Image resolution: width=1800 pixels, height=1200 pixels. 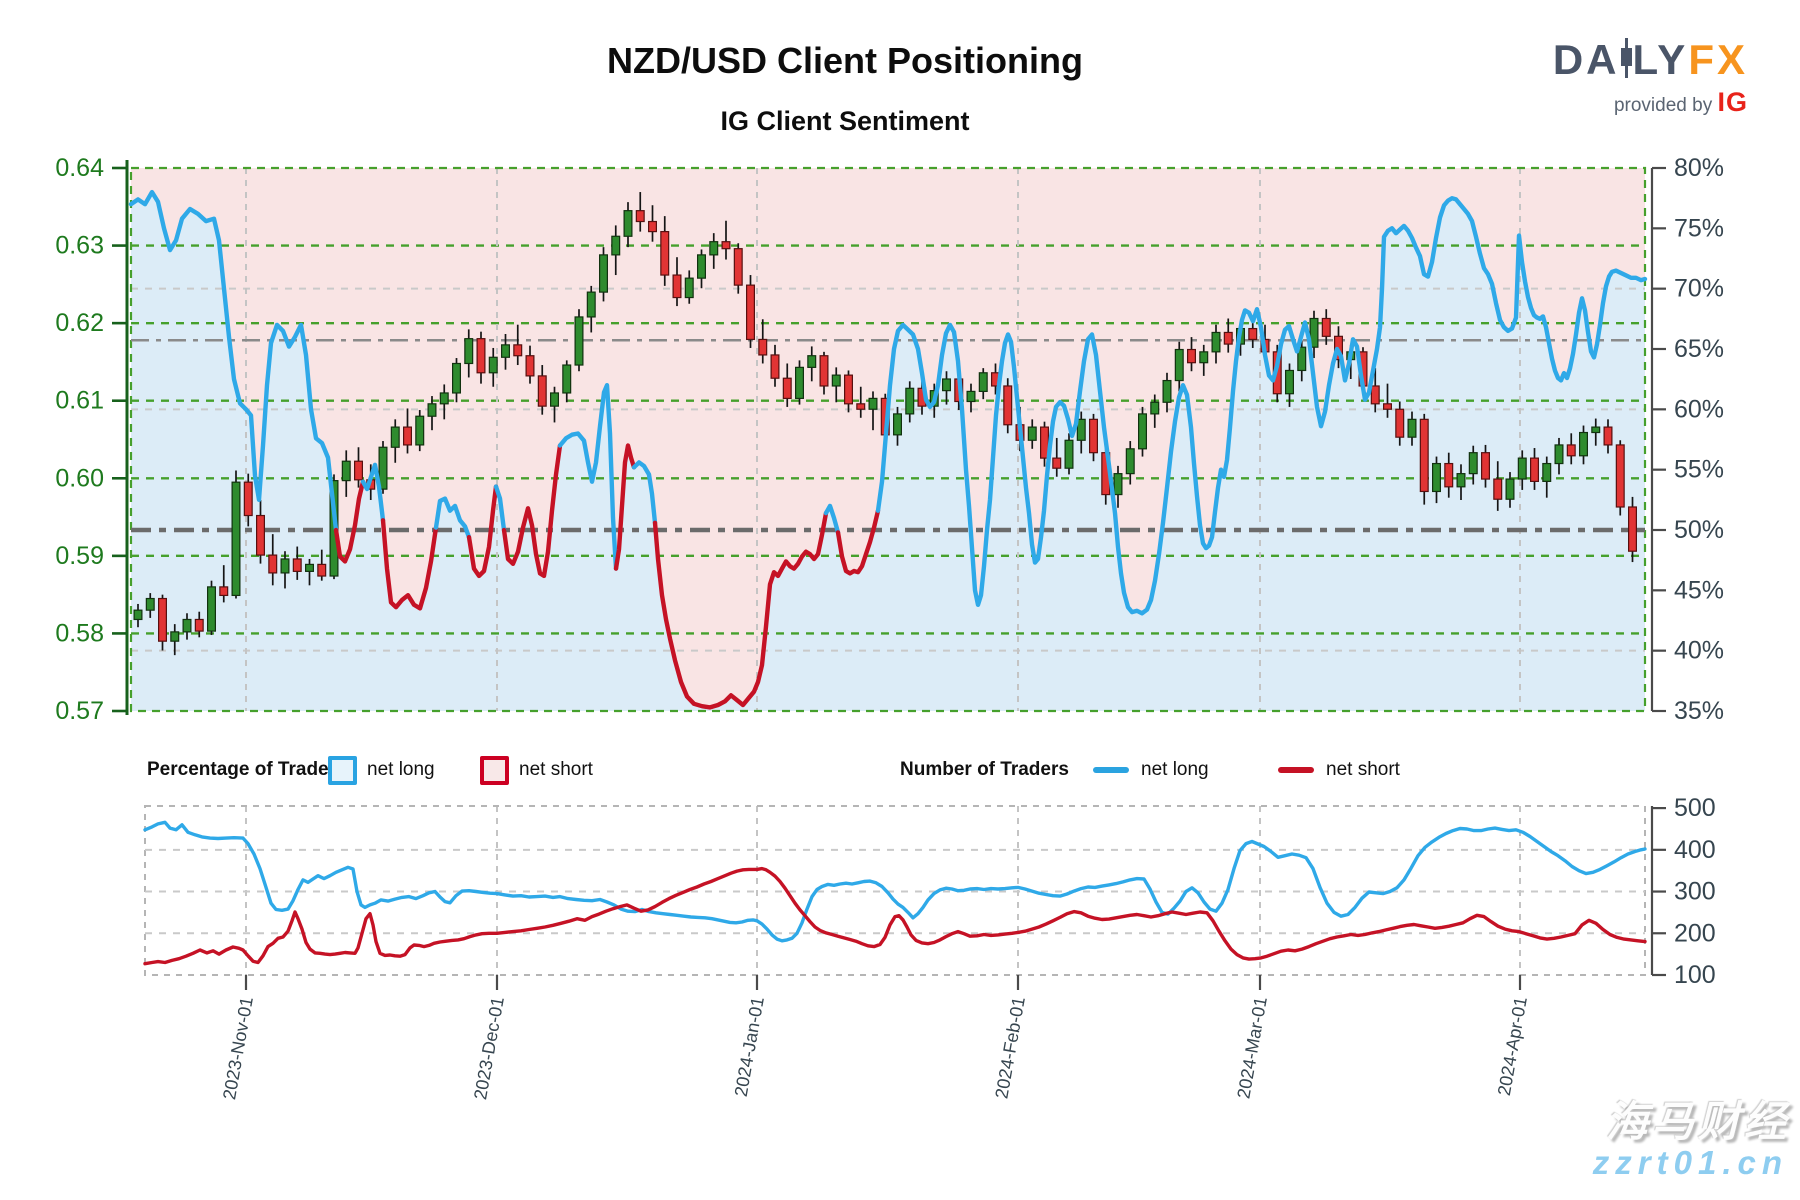 What do you see at coordinates (489, 1048) in the screenshot?
I see `x-axis-date-label: 2023-Dec-01` at bounding box center [489, 1048].